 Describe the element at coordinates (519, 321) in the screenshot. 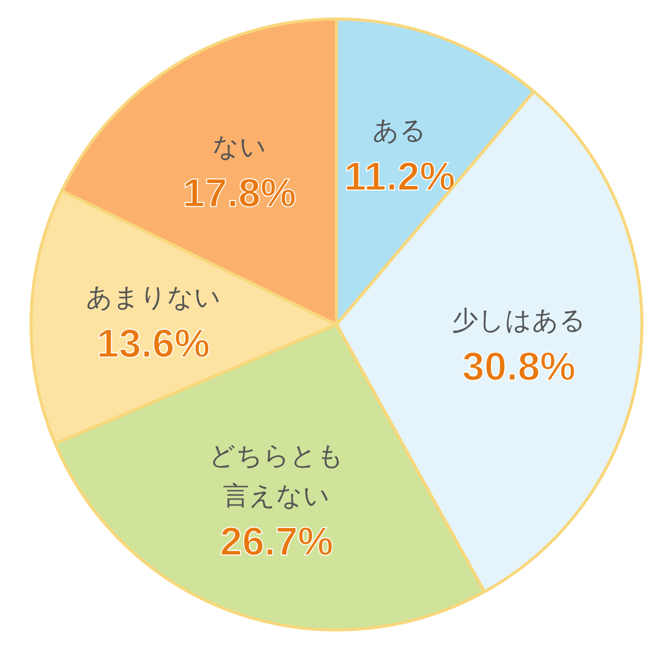

I see `slice-label: 少しはある` at that location.